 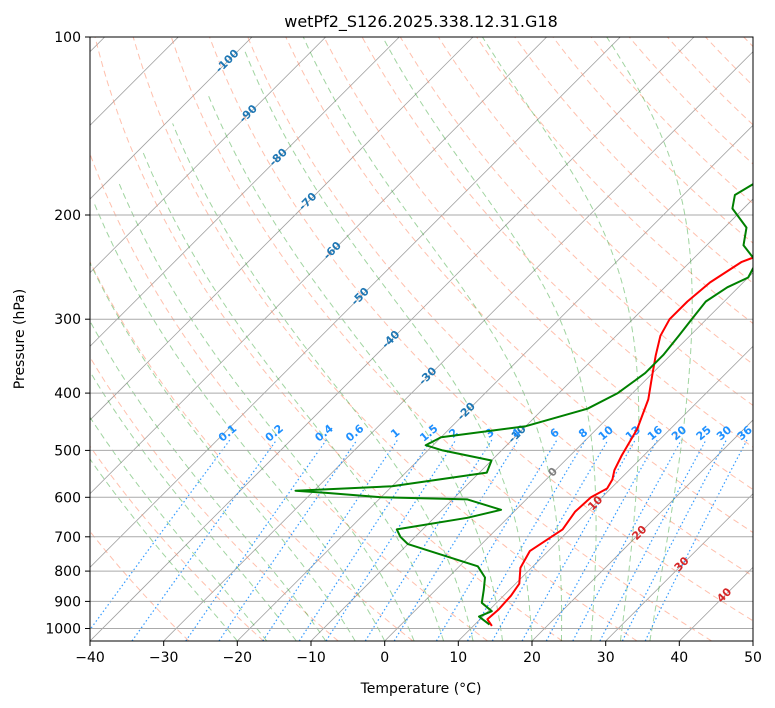 I want to click on x-tick-label: −30, so click(x=164, y=658).